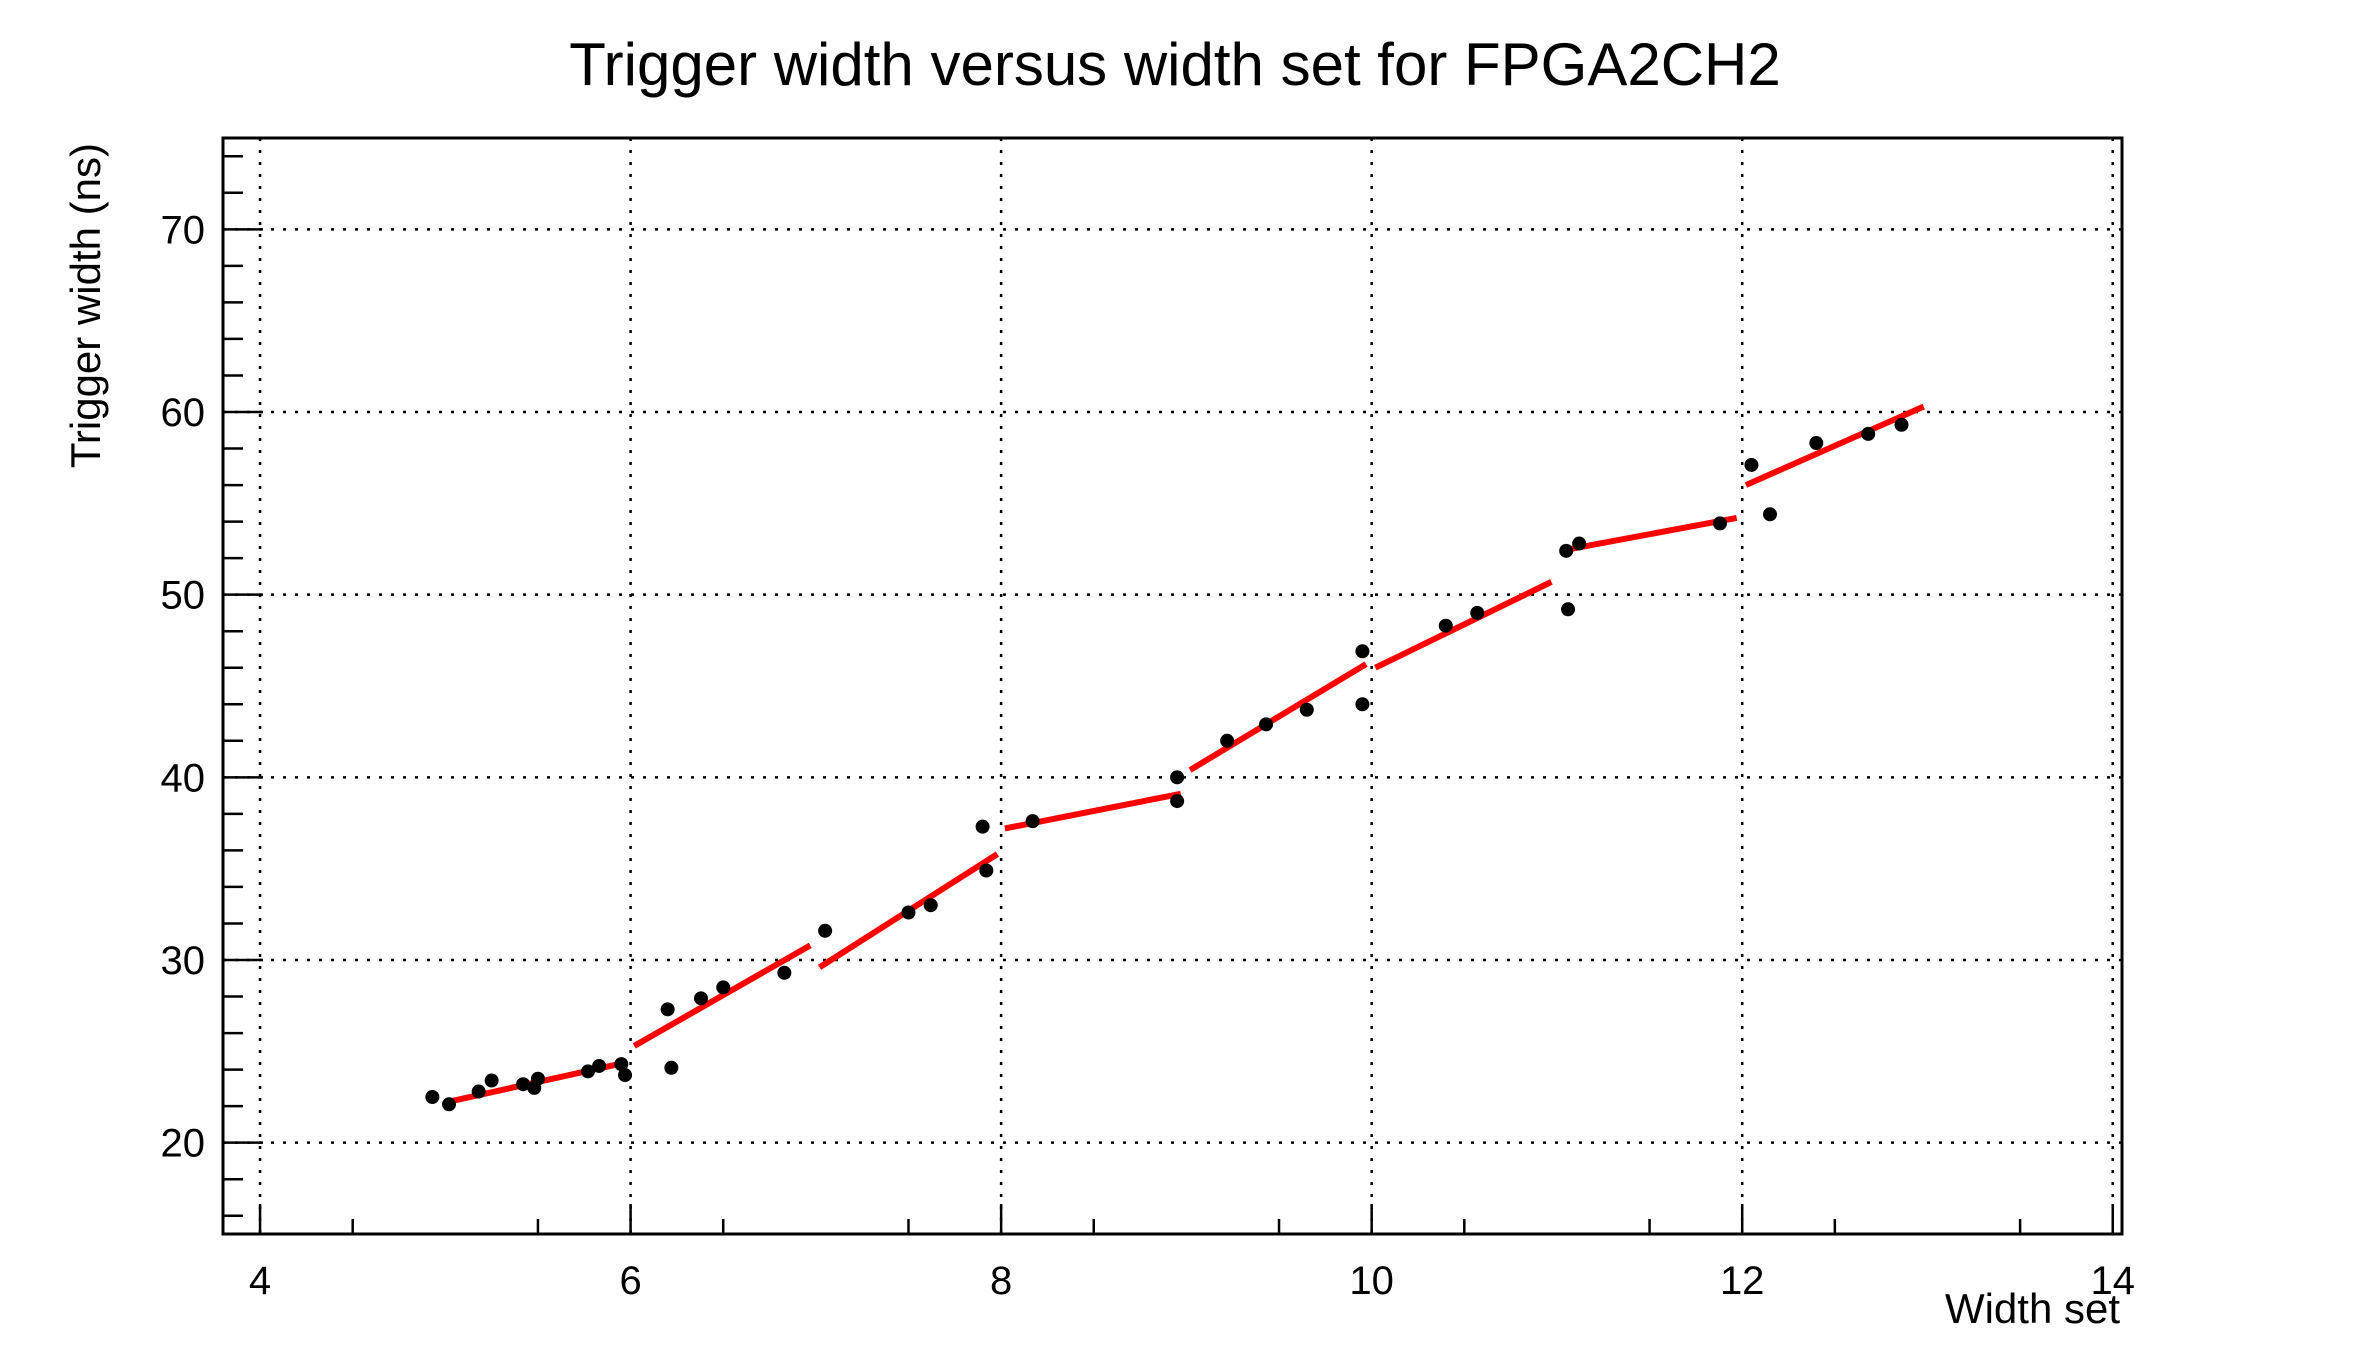 The image size is (2365, 1366). Describe the element at coordinates (1742, 1281) in the screenshot. I see `x-tick-label: 12` at that location.